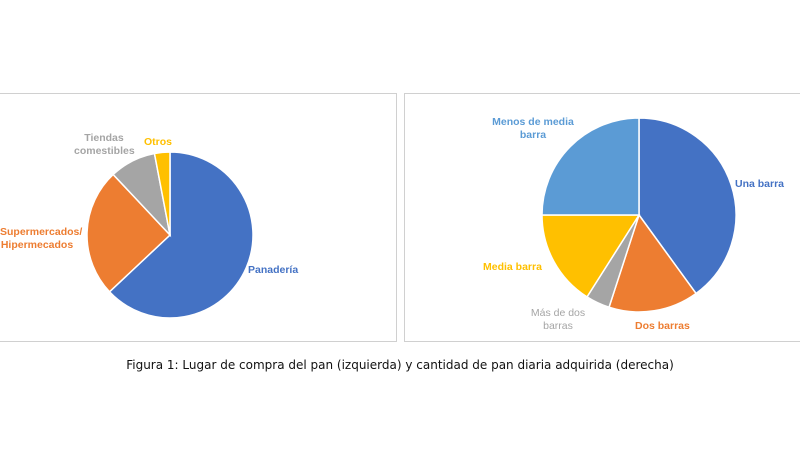 This screenshot has width=800, height=465. What do you see at coordinates (687, 206) in the screenshot?
I see `pie-slice-una-barra` at bounding box center [687, 206].